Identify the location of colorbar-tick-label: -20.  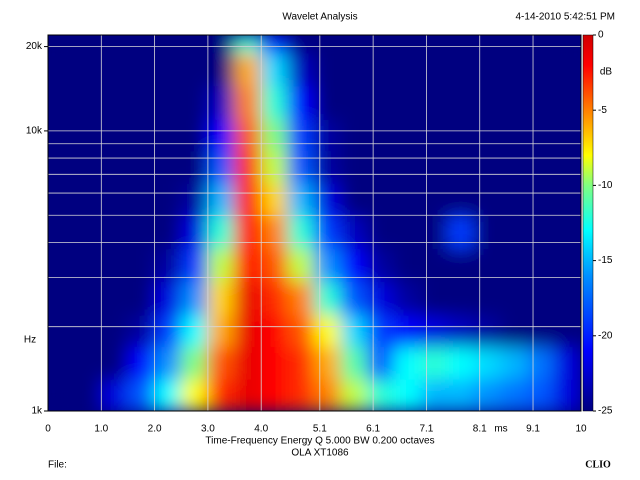
(605, 335).